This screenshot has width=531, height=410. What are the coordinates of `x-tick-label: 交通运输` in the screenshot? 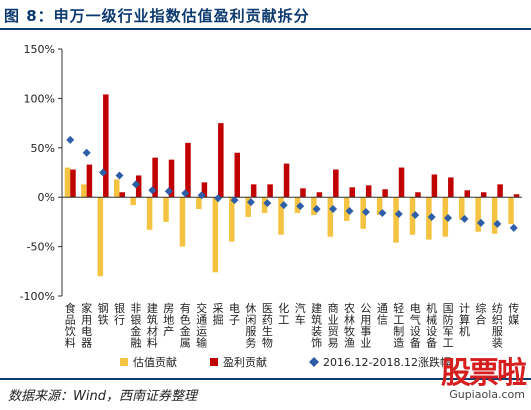 It's located at (201, 325).